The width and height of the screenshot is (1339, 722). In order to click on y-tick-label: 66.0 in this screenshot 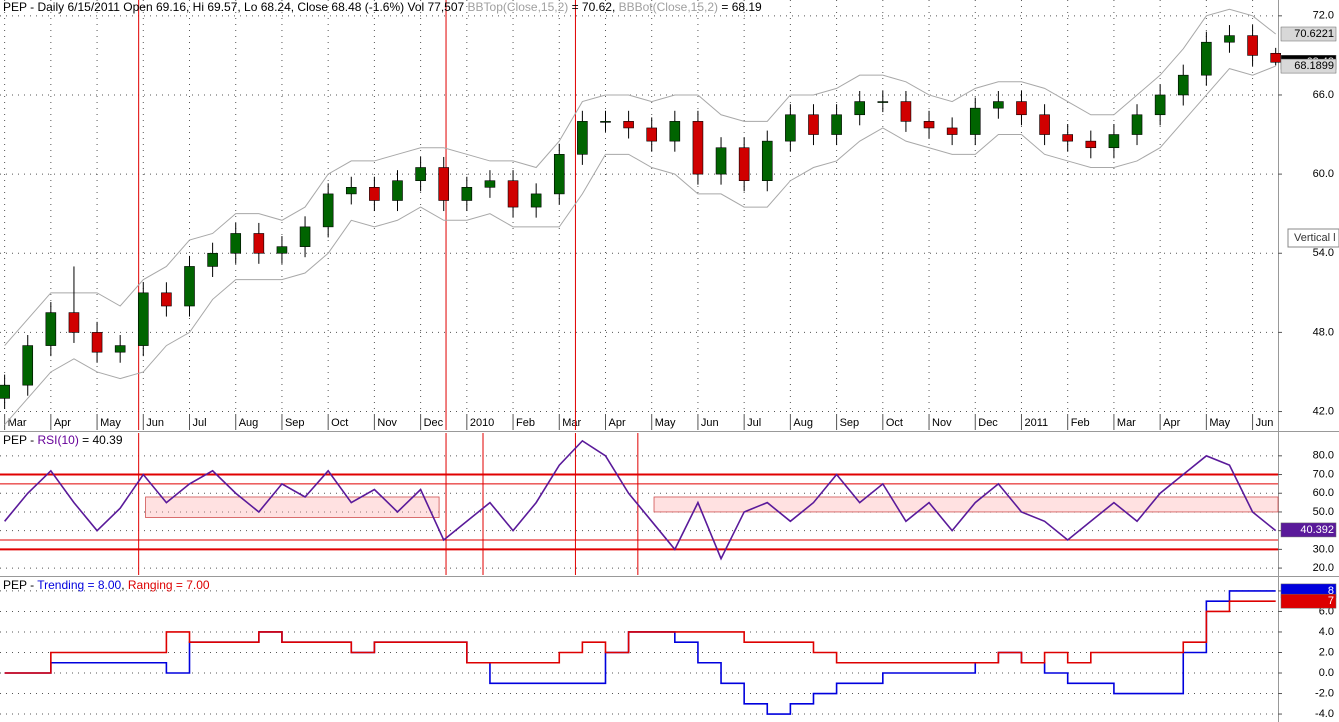, I will do `click(1323, 95)`.